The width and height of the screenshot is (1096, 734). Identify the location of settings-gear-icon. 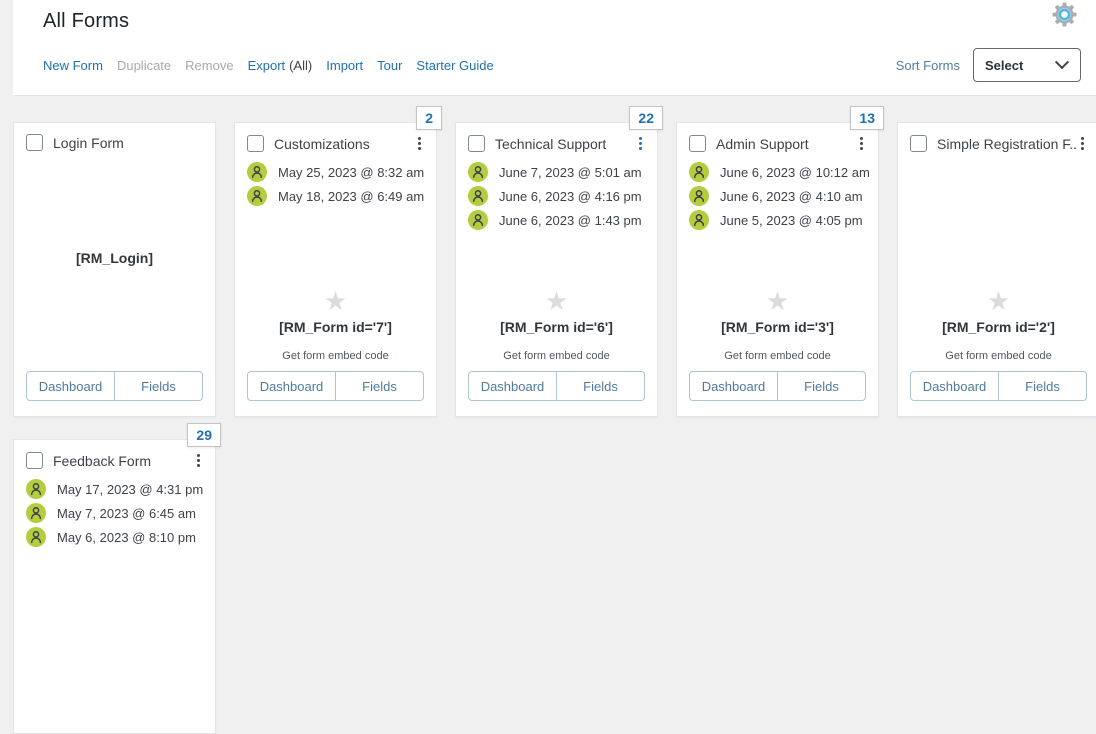
(1064, 14).